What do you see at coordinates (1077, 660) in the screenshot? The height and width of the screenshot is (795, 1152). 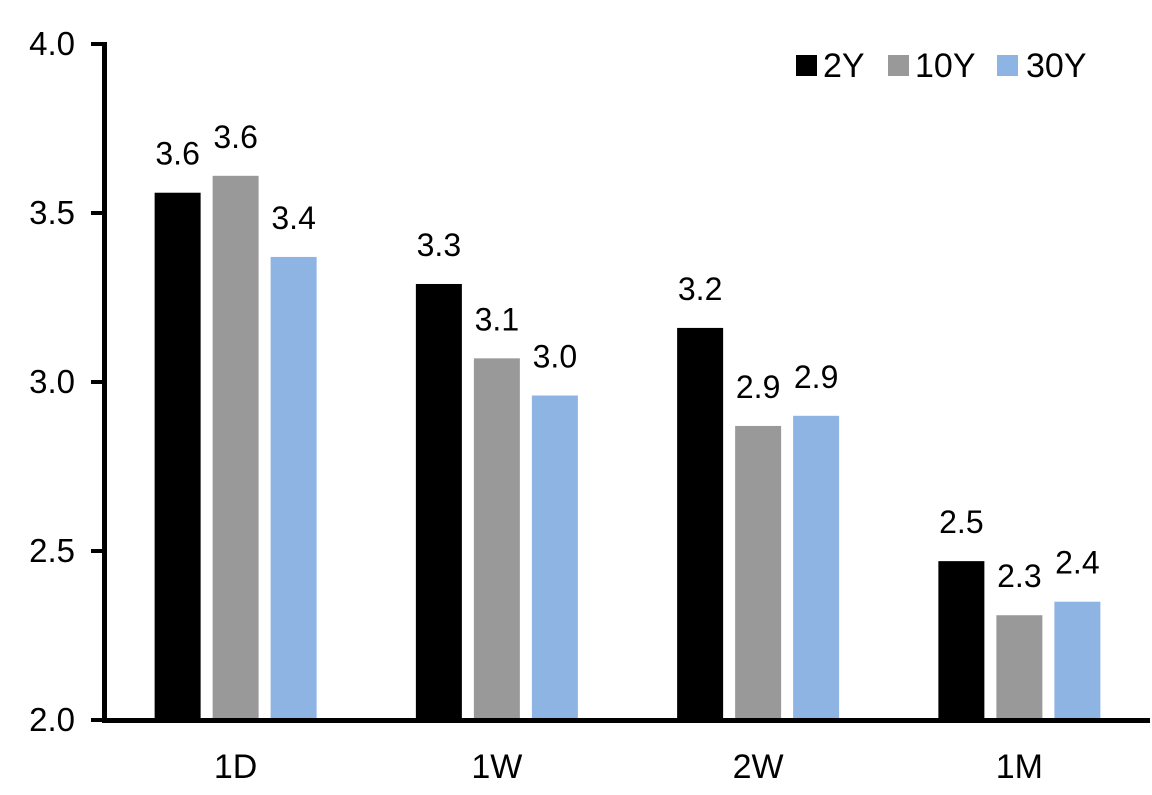 I see `bar-30y-1m` at bounding box center [1077, 660].